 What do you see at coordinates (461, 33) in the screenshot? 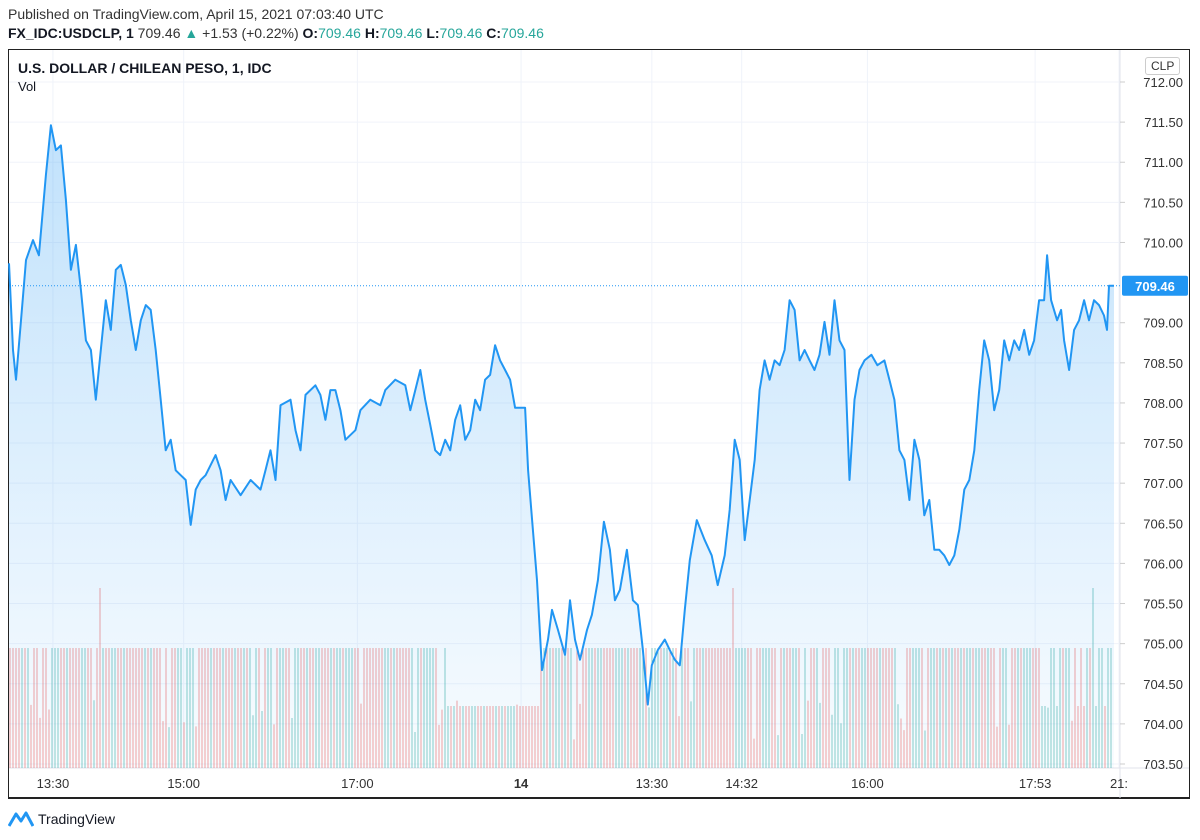
I see `low-value: 709.46` at bounding box center [461, 33].